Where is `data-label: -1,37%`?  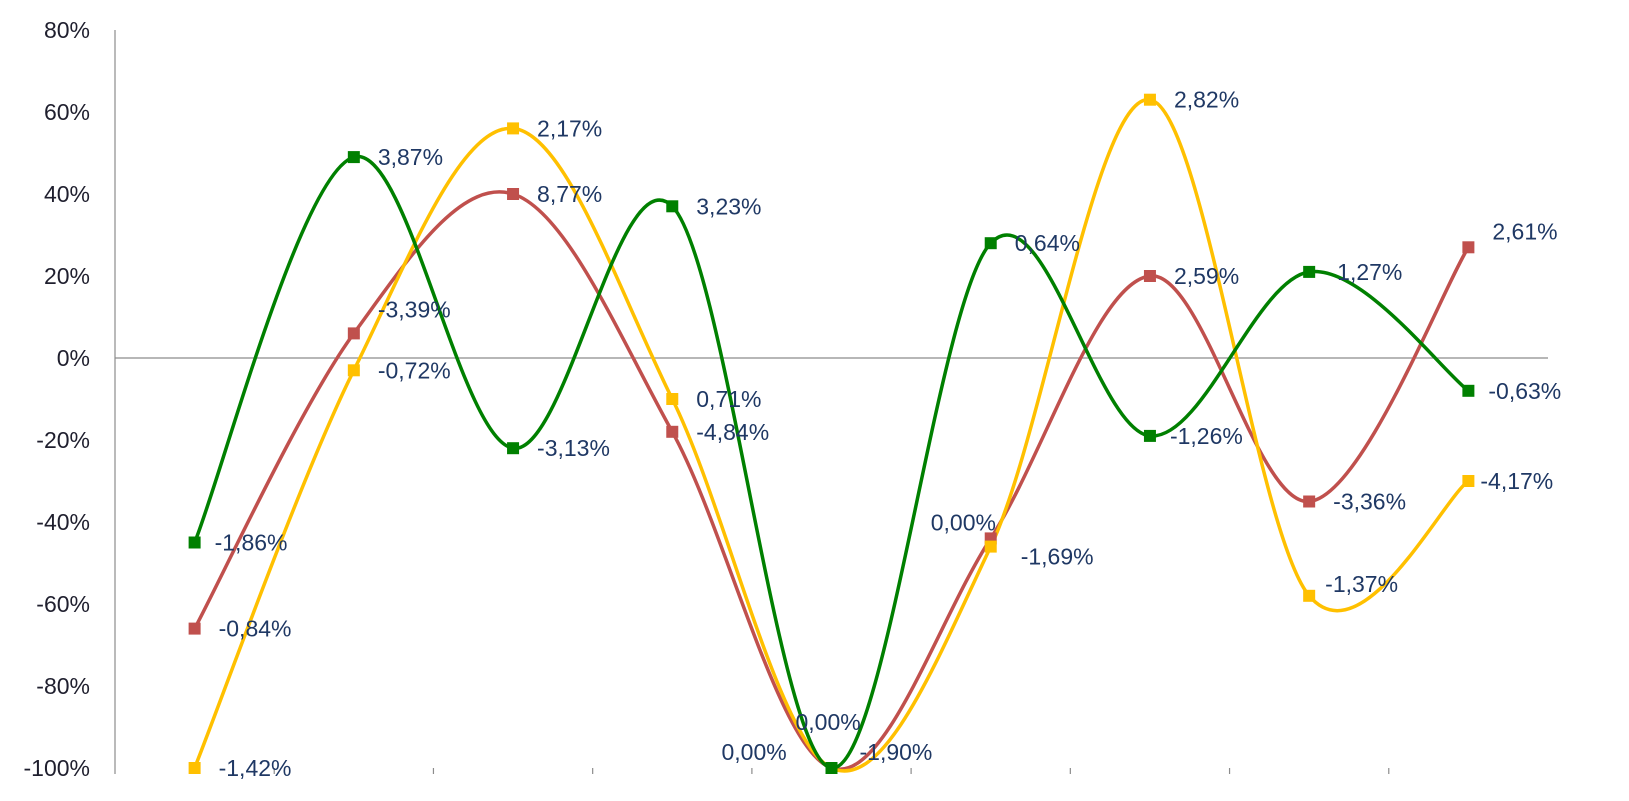
data-label: -1,37% is located at coordinates (1361, 584).